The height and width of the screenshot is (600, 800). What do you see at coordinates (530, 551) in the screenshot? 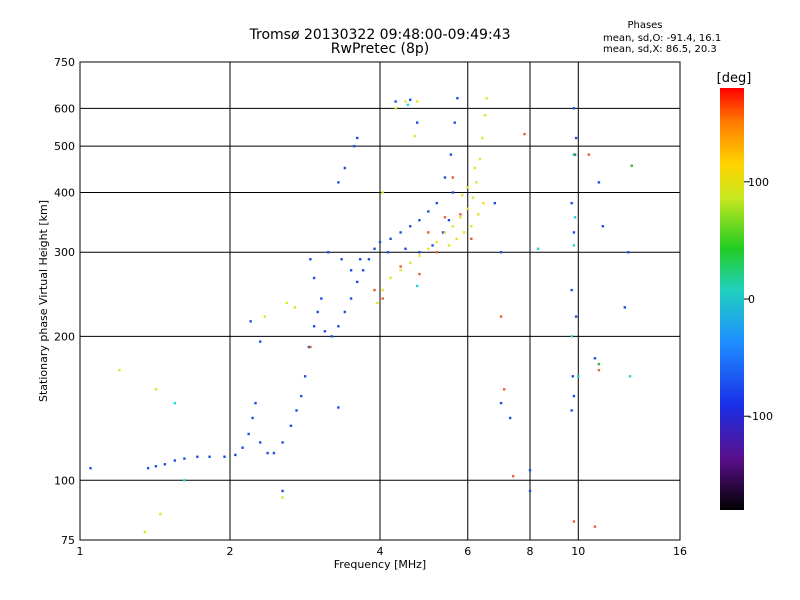
I see `x-tick-label: 8` at bounding box center [530, 551].